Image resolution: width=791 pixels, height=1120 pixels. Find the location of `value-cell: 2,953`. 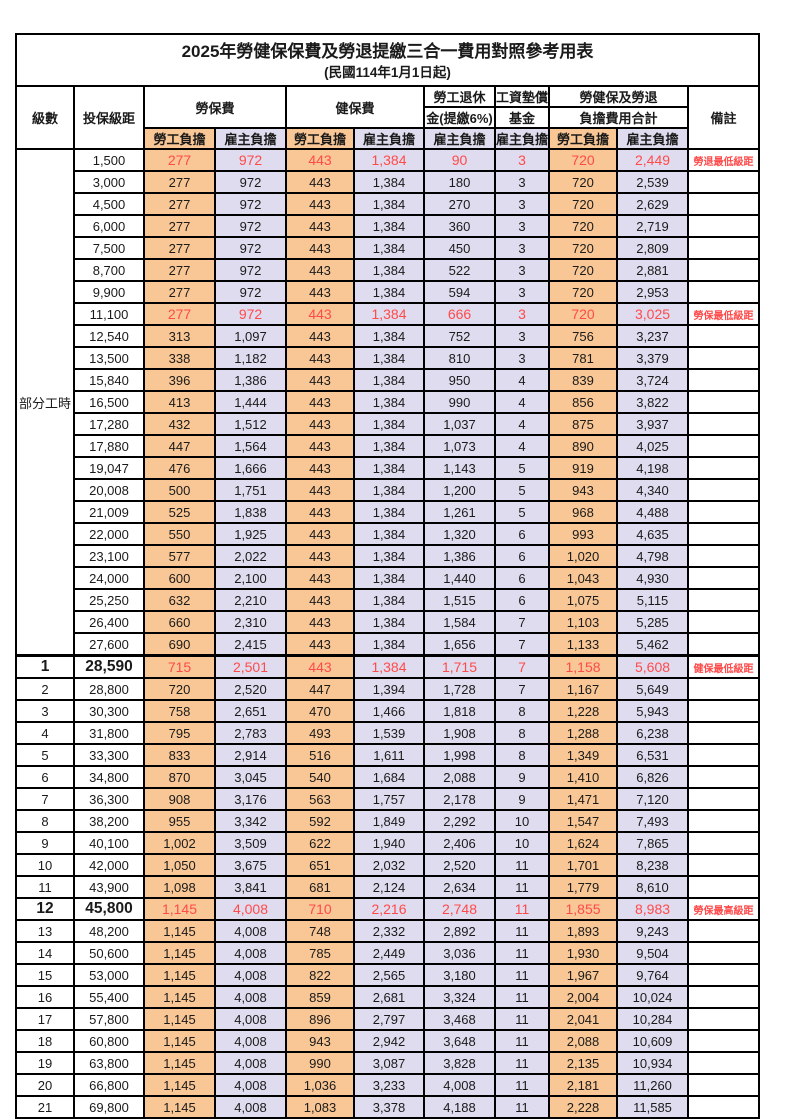

value-cell: 2,953 is located at coordinates (653, 292).